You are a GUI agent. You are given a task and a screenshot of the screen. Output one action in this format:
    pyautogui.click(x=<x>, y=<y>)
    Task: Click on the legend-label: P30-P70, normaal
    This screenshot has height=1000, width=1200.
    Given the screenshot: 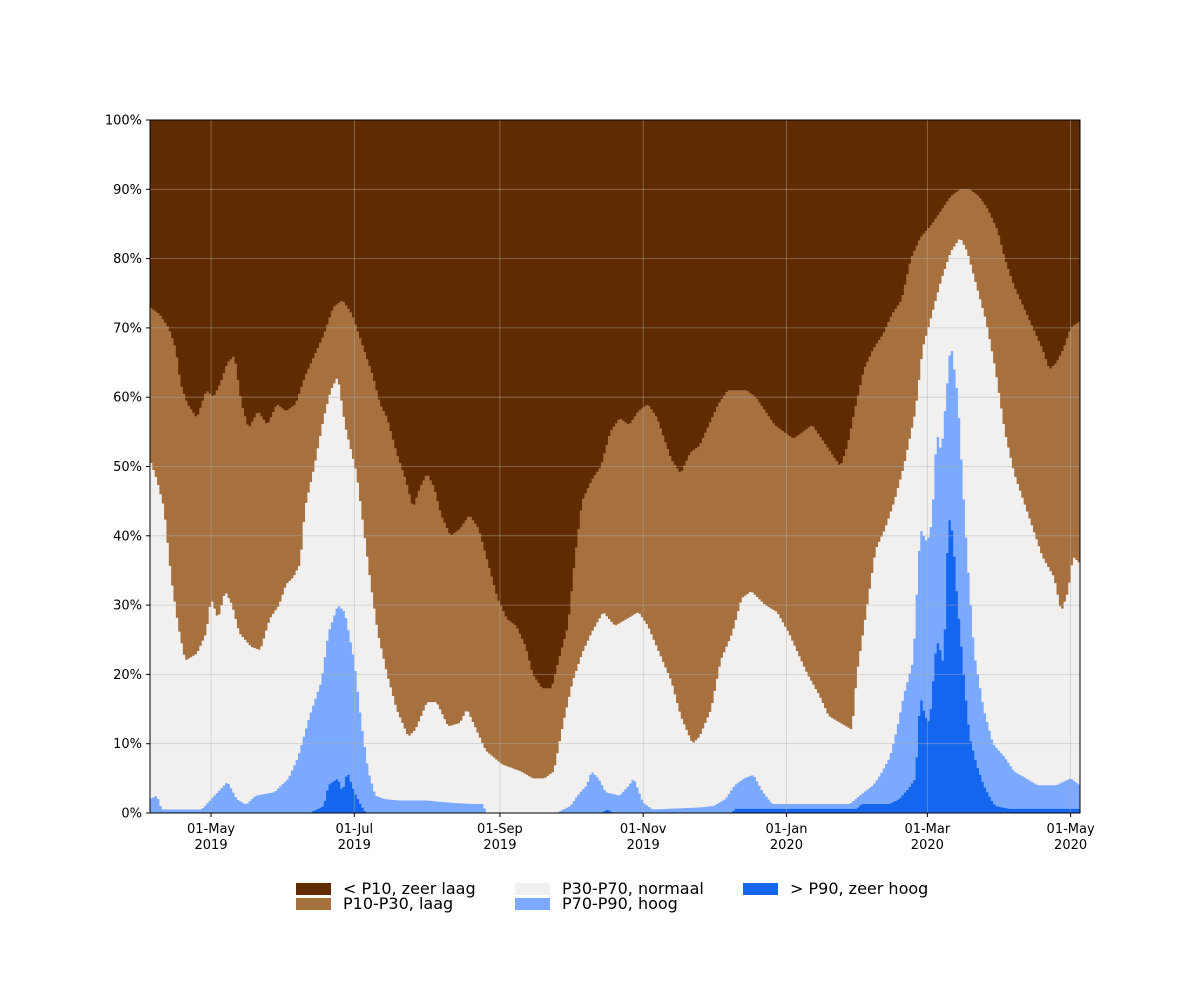 What is the action you would take?
    pyautogui.click(x=633, y=888)
    